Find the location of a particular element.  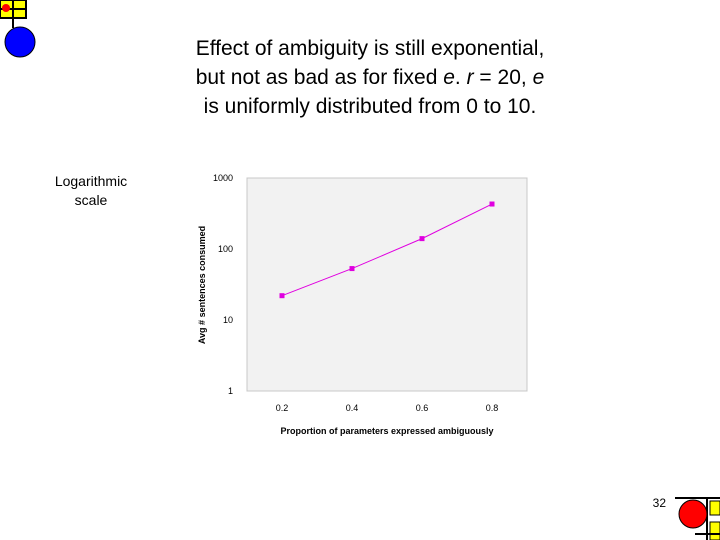

x-tick-label: 0.6 is located at coordinates (422, 408).